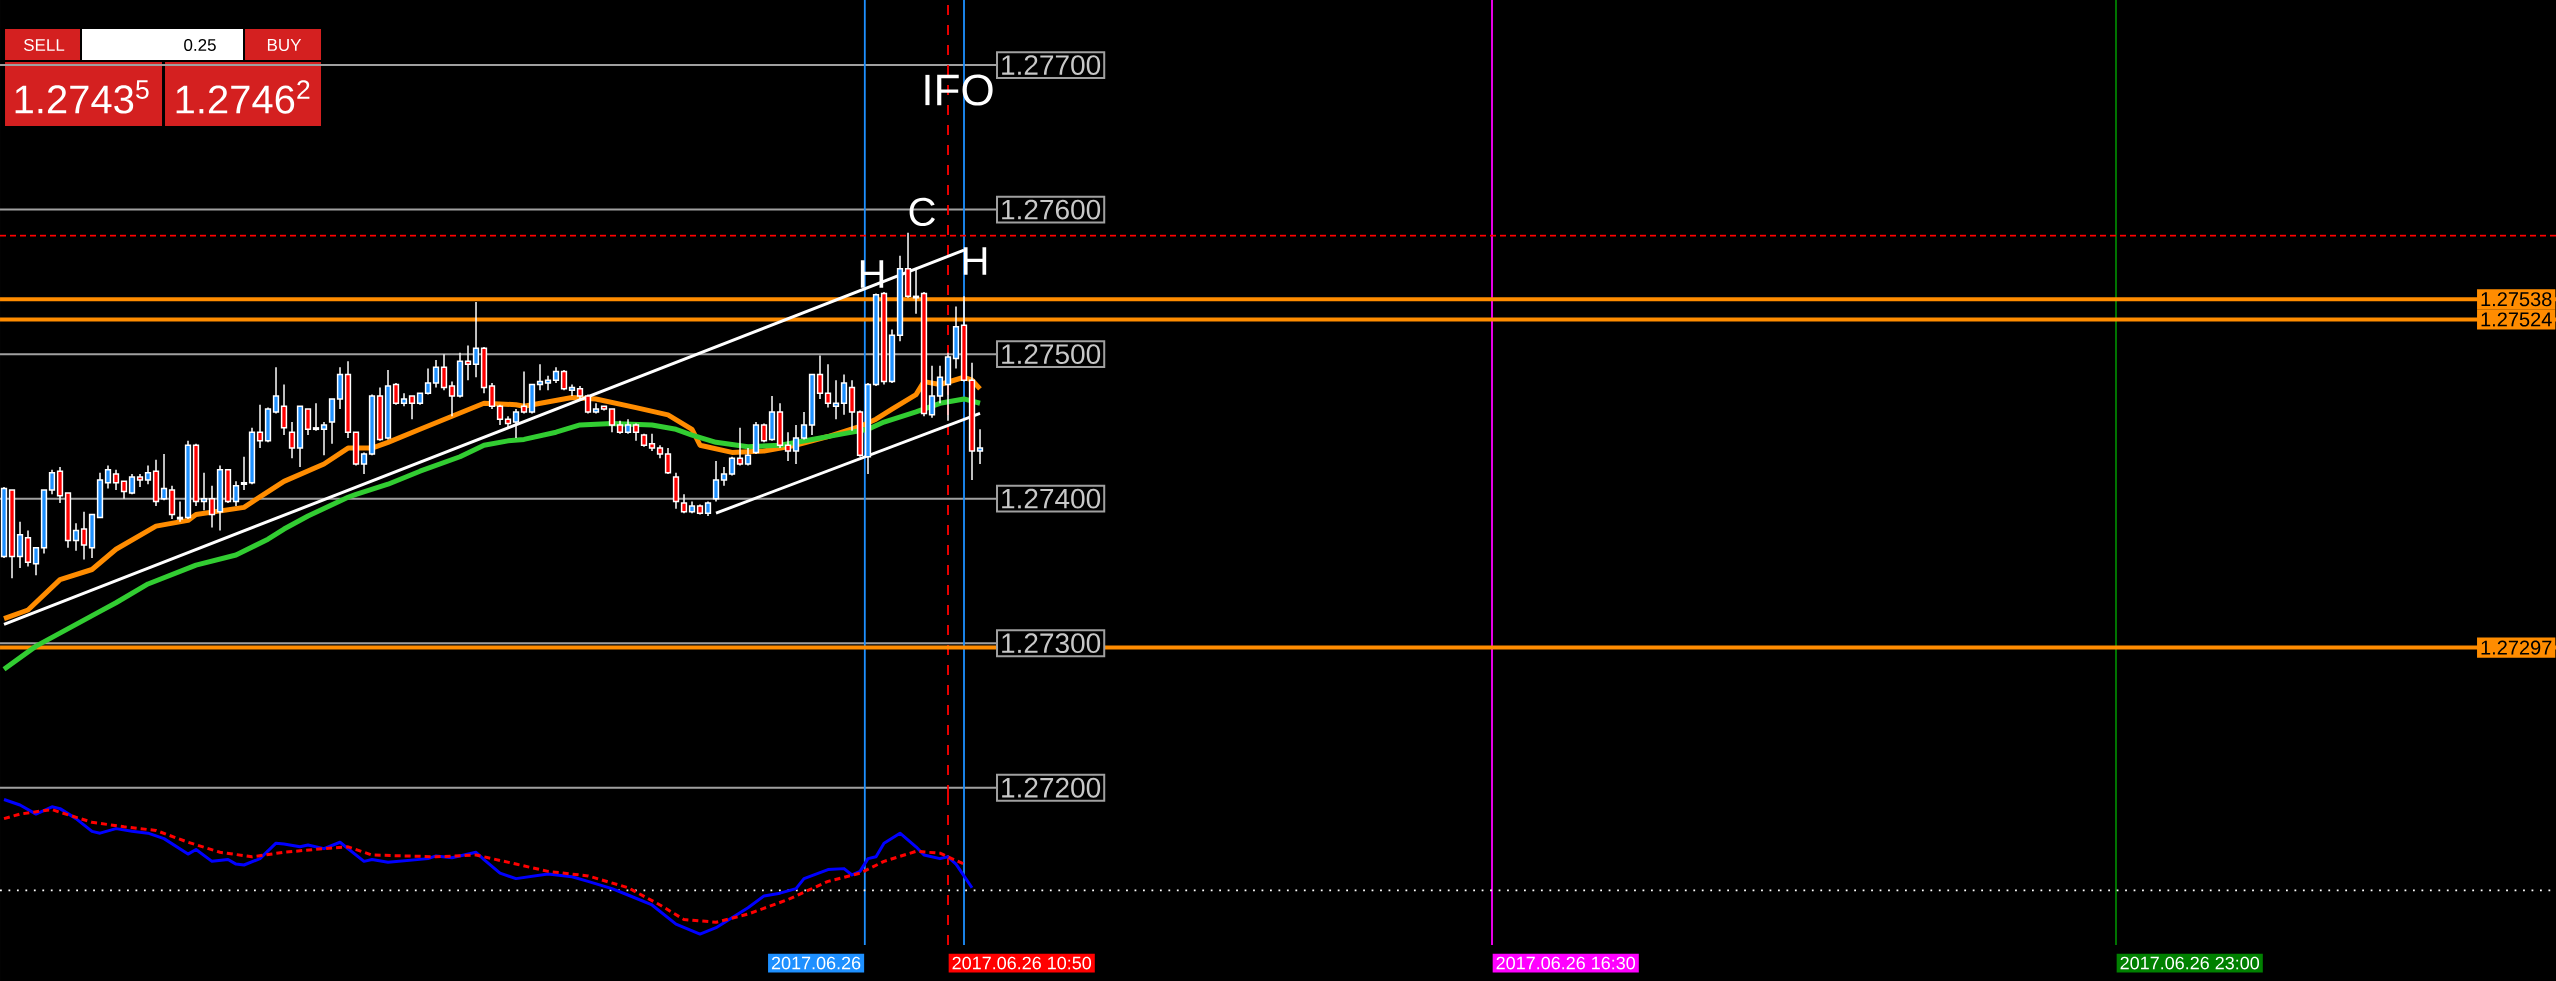  What do you see at coordinates (1051, 354) in the screenshot?
I see `y-tick-label: 1.27500` at bounding box center [1051, 354].